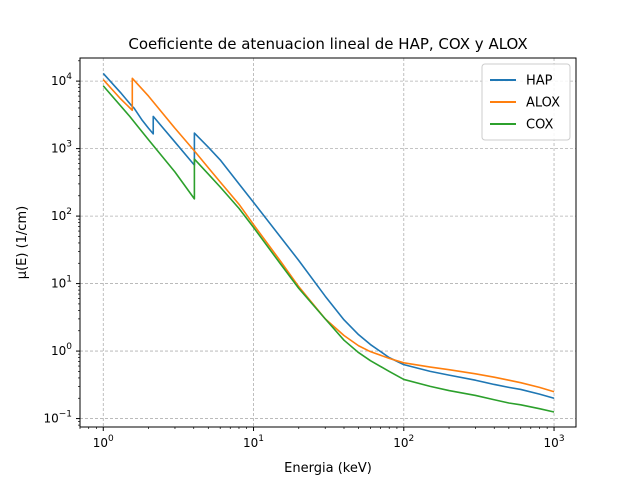 The height and width of the screenshot is (480, 640). Describe the element at coordinates (554, 442) in the screenshot. I see `x-tick-label: 10³` at that location.